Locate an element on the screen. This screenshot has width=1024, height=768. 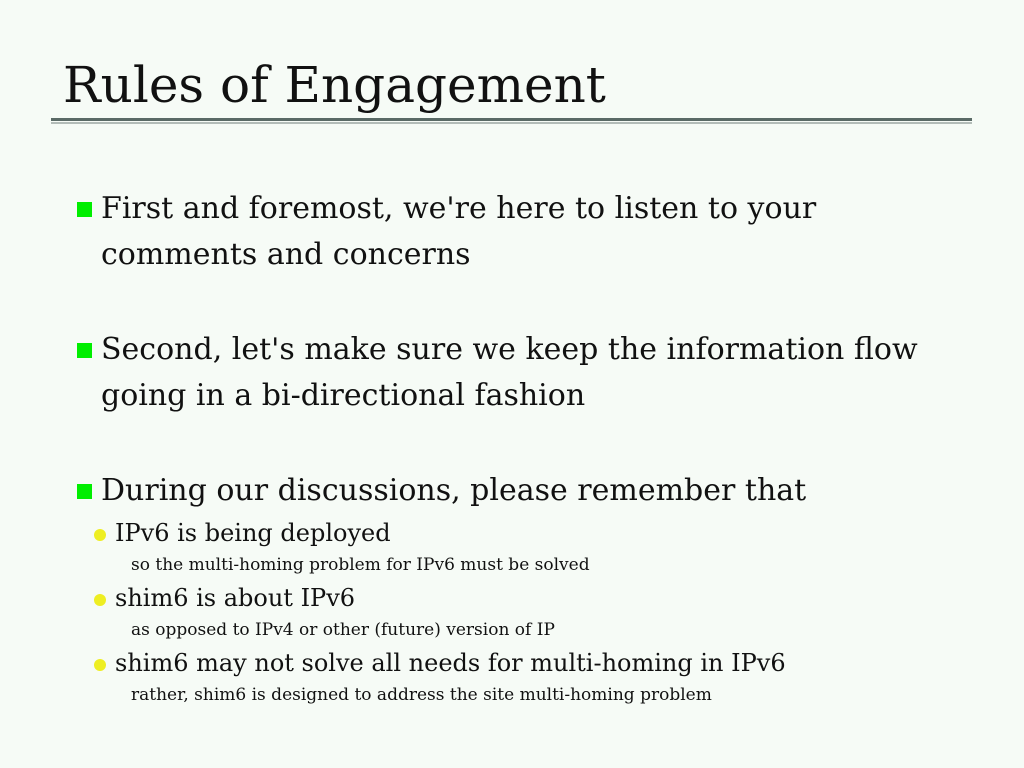
slide-title: Rules of Engagement is located at coordinates (334, 85).